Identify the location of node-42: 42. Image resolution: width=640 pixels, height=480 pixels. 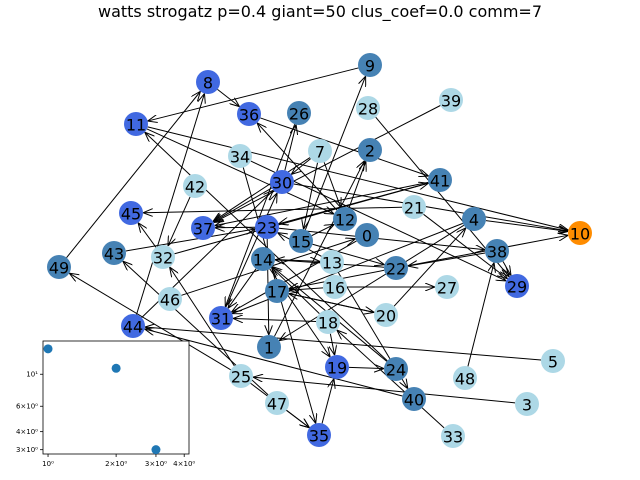
(195, 186).